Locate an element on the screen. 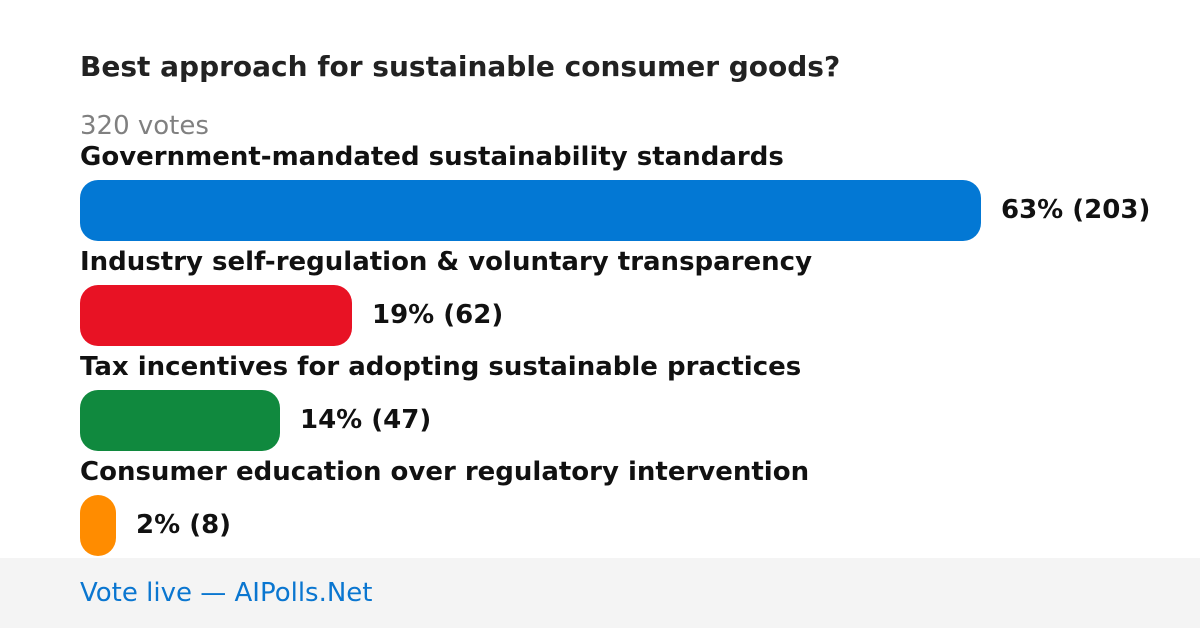 The image size is (1200, 628). option-result-label: 2% (8) is located at coordinates (184, 525).